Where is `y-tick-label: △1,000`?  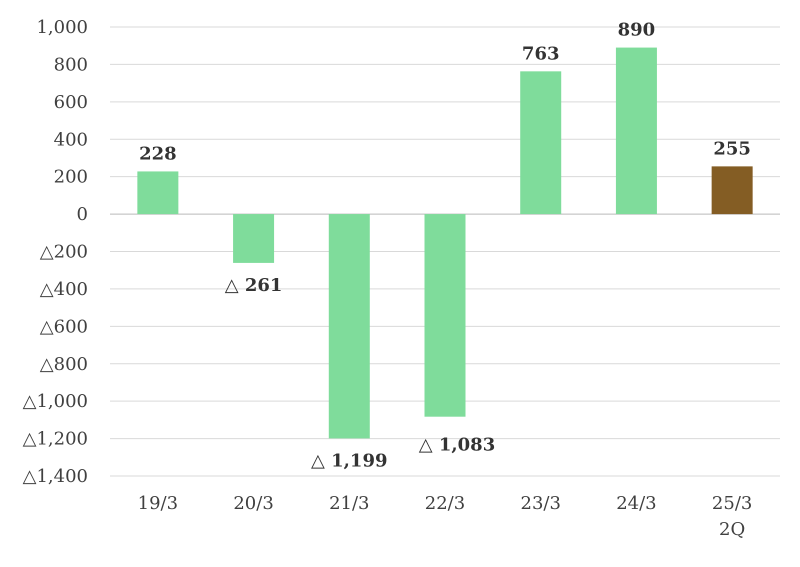
y-tick-label: △1,000 is located at coordinates (55, 401).